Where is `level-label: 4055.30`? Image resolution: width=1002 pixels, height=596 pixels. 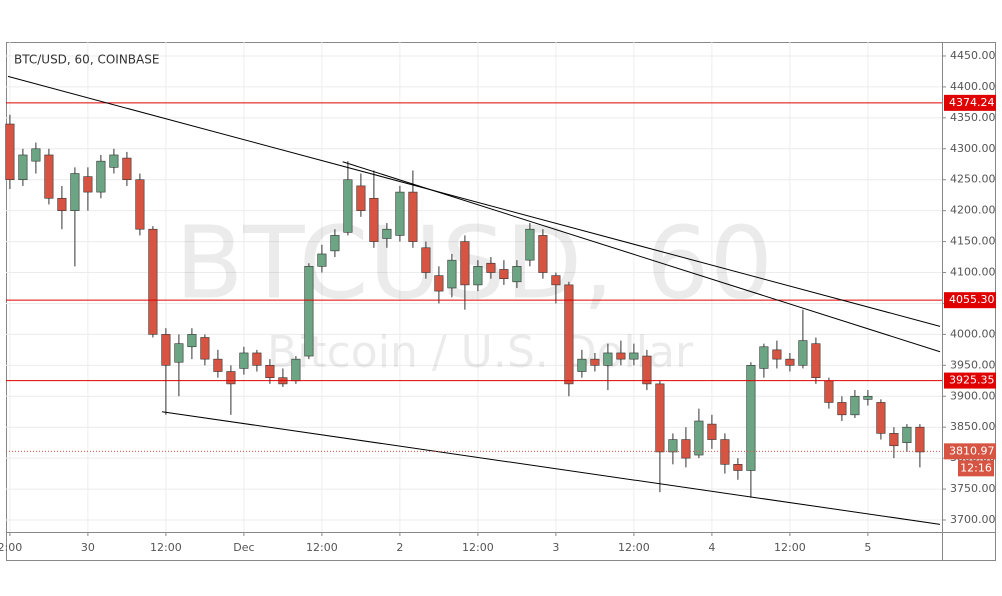
level-label: 4055.30 is located at coordinates (972, 299).